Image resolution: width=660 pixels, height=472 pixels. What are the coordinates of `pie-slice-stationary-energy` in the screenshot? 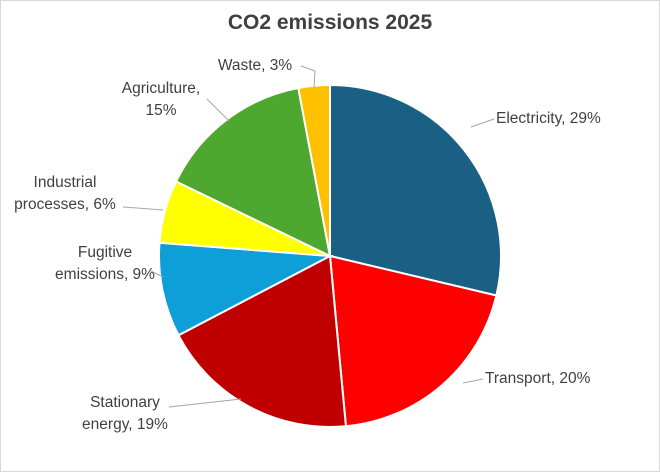 It's located at (262, 341).